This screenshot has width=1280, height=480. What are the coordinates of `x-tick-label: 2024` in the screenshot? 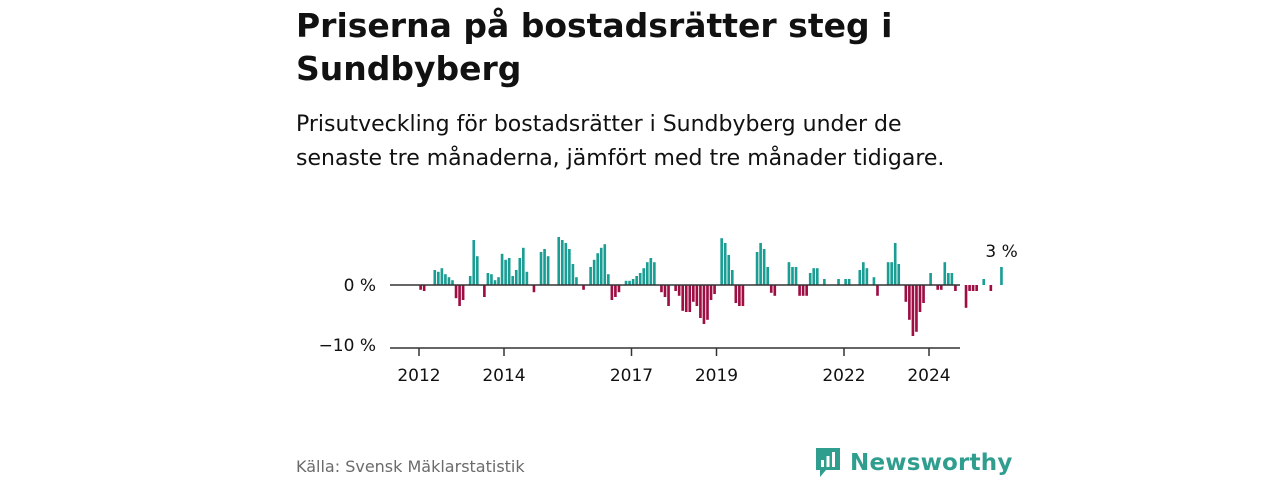 It's located at (928, 376).